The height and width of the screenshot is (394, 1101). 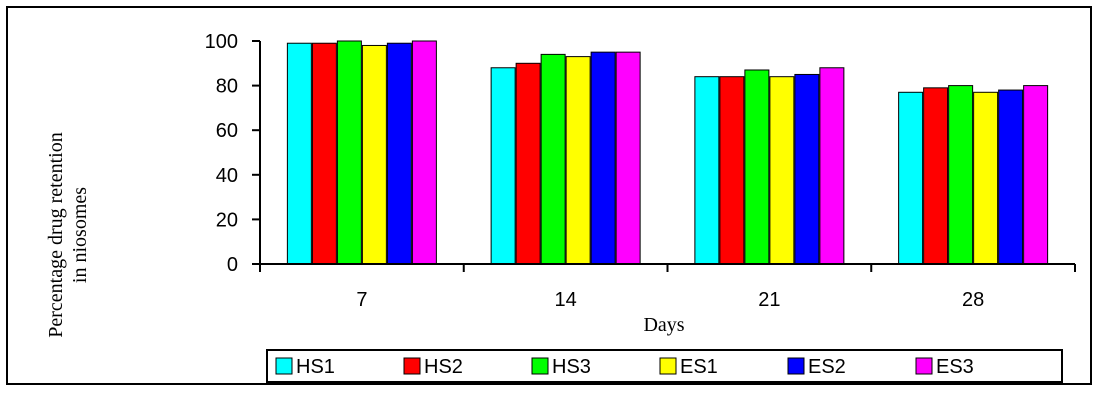 What do you see at coordinates (566, 300) in the screenshot?
I see `x-tick-label: 14` at bounding box center [566, 300].